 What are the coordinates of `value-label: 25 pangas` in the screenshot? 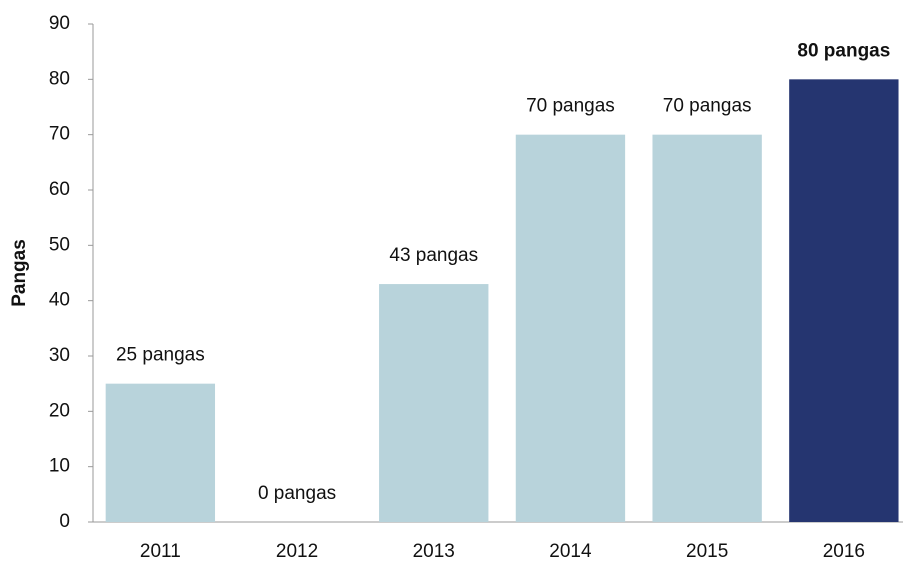 It's located at (160, 355).